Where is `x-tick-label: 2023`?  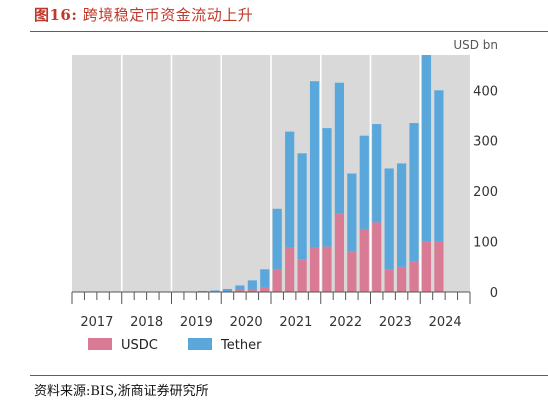
x-tick-label: 2023 is located at coordinates (395, 322).